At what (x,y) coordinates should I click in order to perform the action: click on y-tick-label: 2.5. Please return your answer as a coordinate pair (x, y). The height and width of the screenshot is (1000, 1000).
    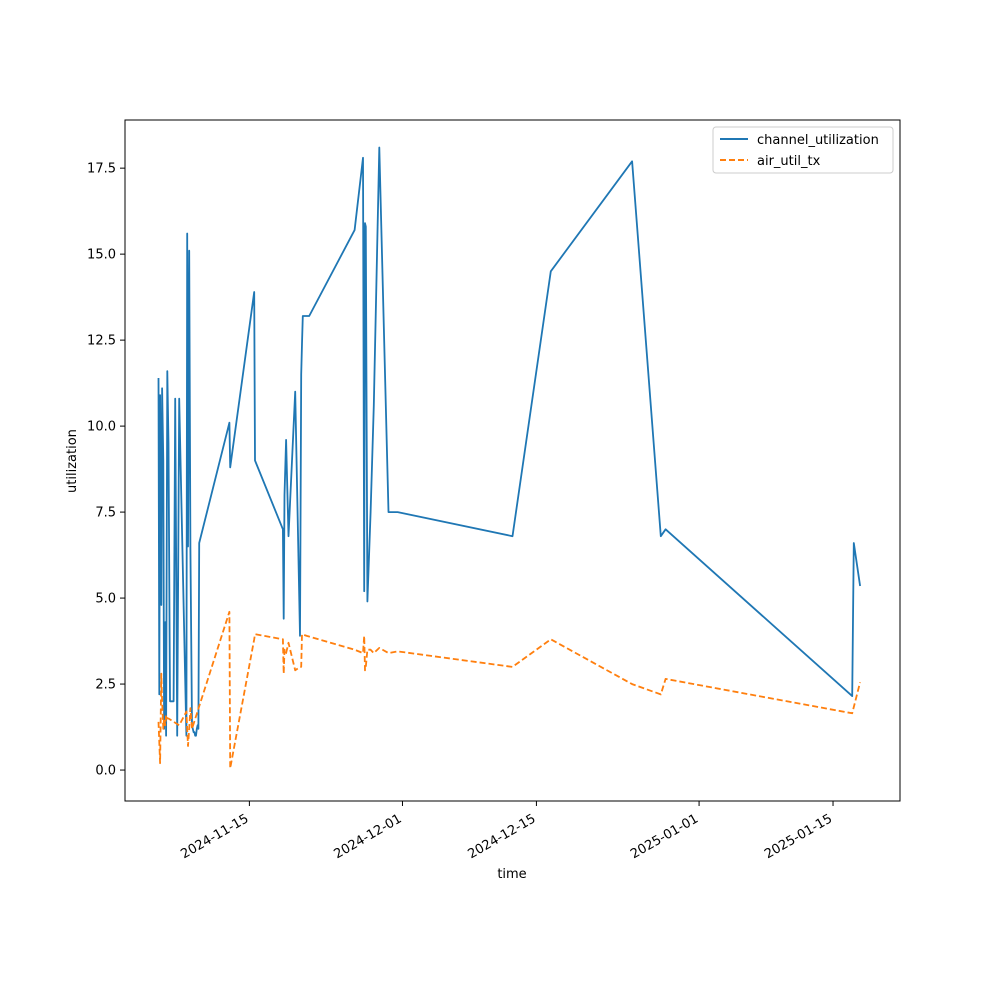
    Looking at the image, I should click on (105, 685).